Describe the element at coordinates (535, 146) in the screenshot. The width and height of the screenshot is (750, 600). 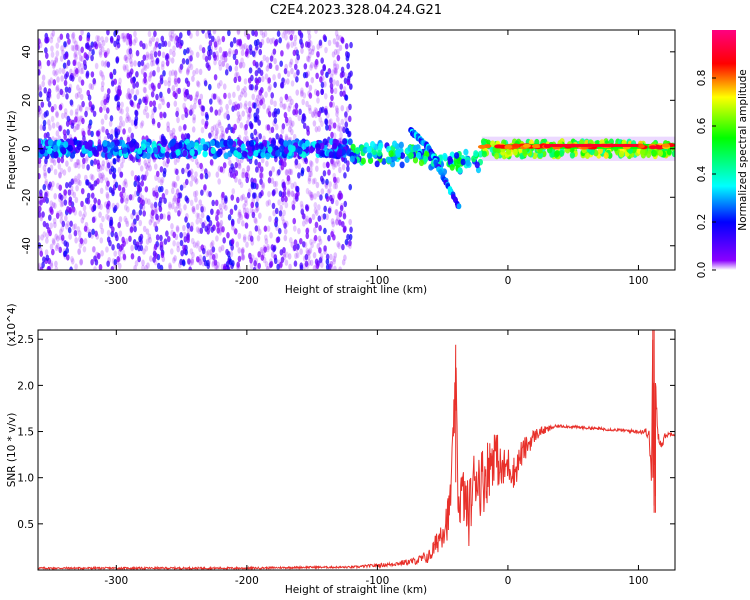
I see `strong-peak` at that location.